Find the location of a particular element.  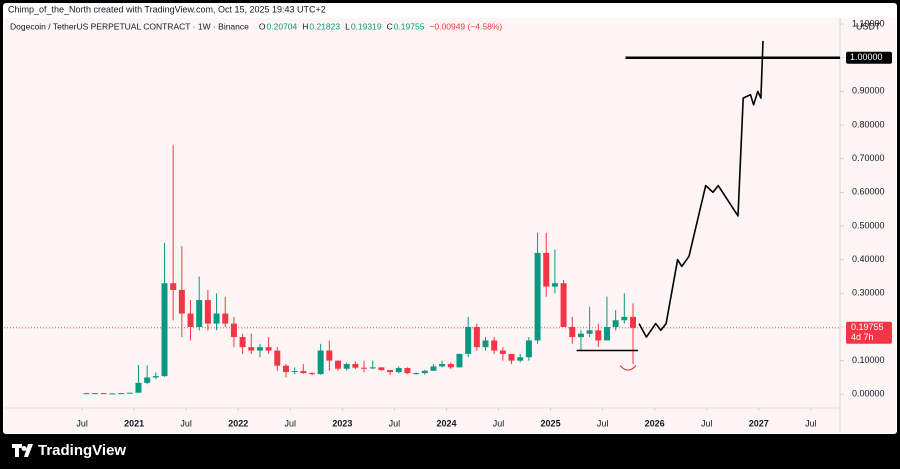

target-label-box is located at coordinates (869, 57).